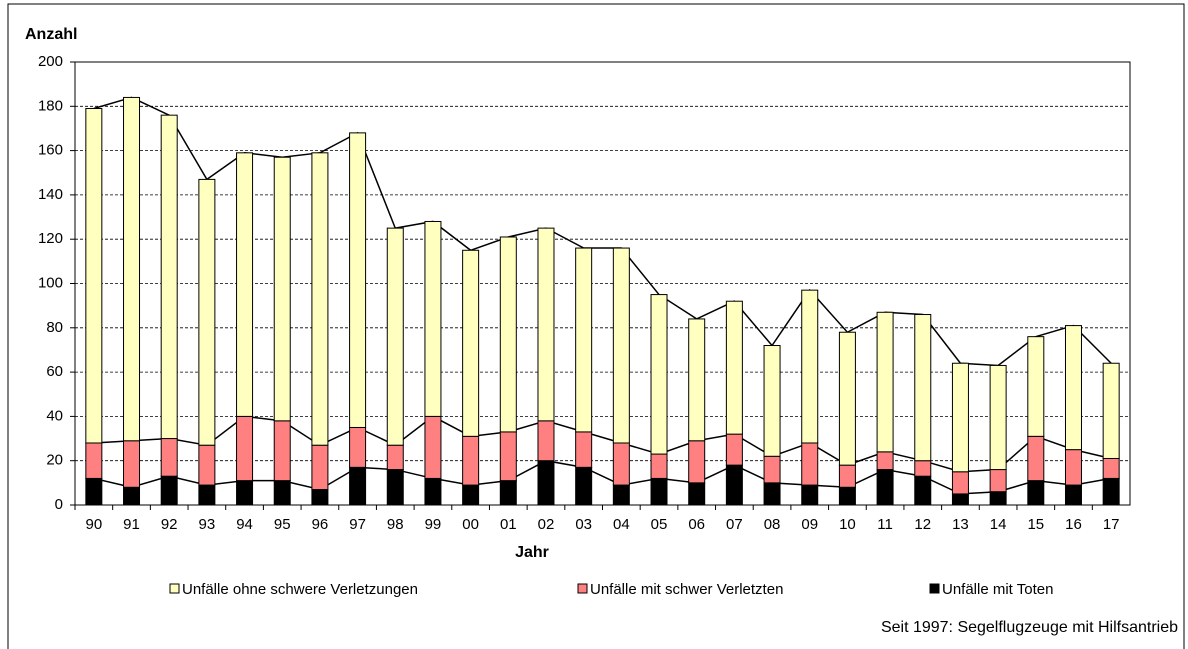 The image size is (1188, 649). What do you see at coordinates (282, 524) in the screenshot?
I see `x-tick-label: 95` at bounding box center [282, 524].